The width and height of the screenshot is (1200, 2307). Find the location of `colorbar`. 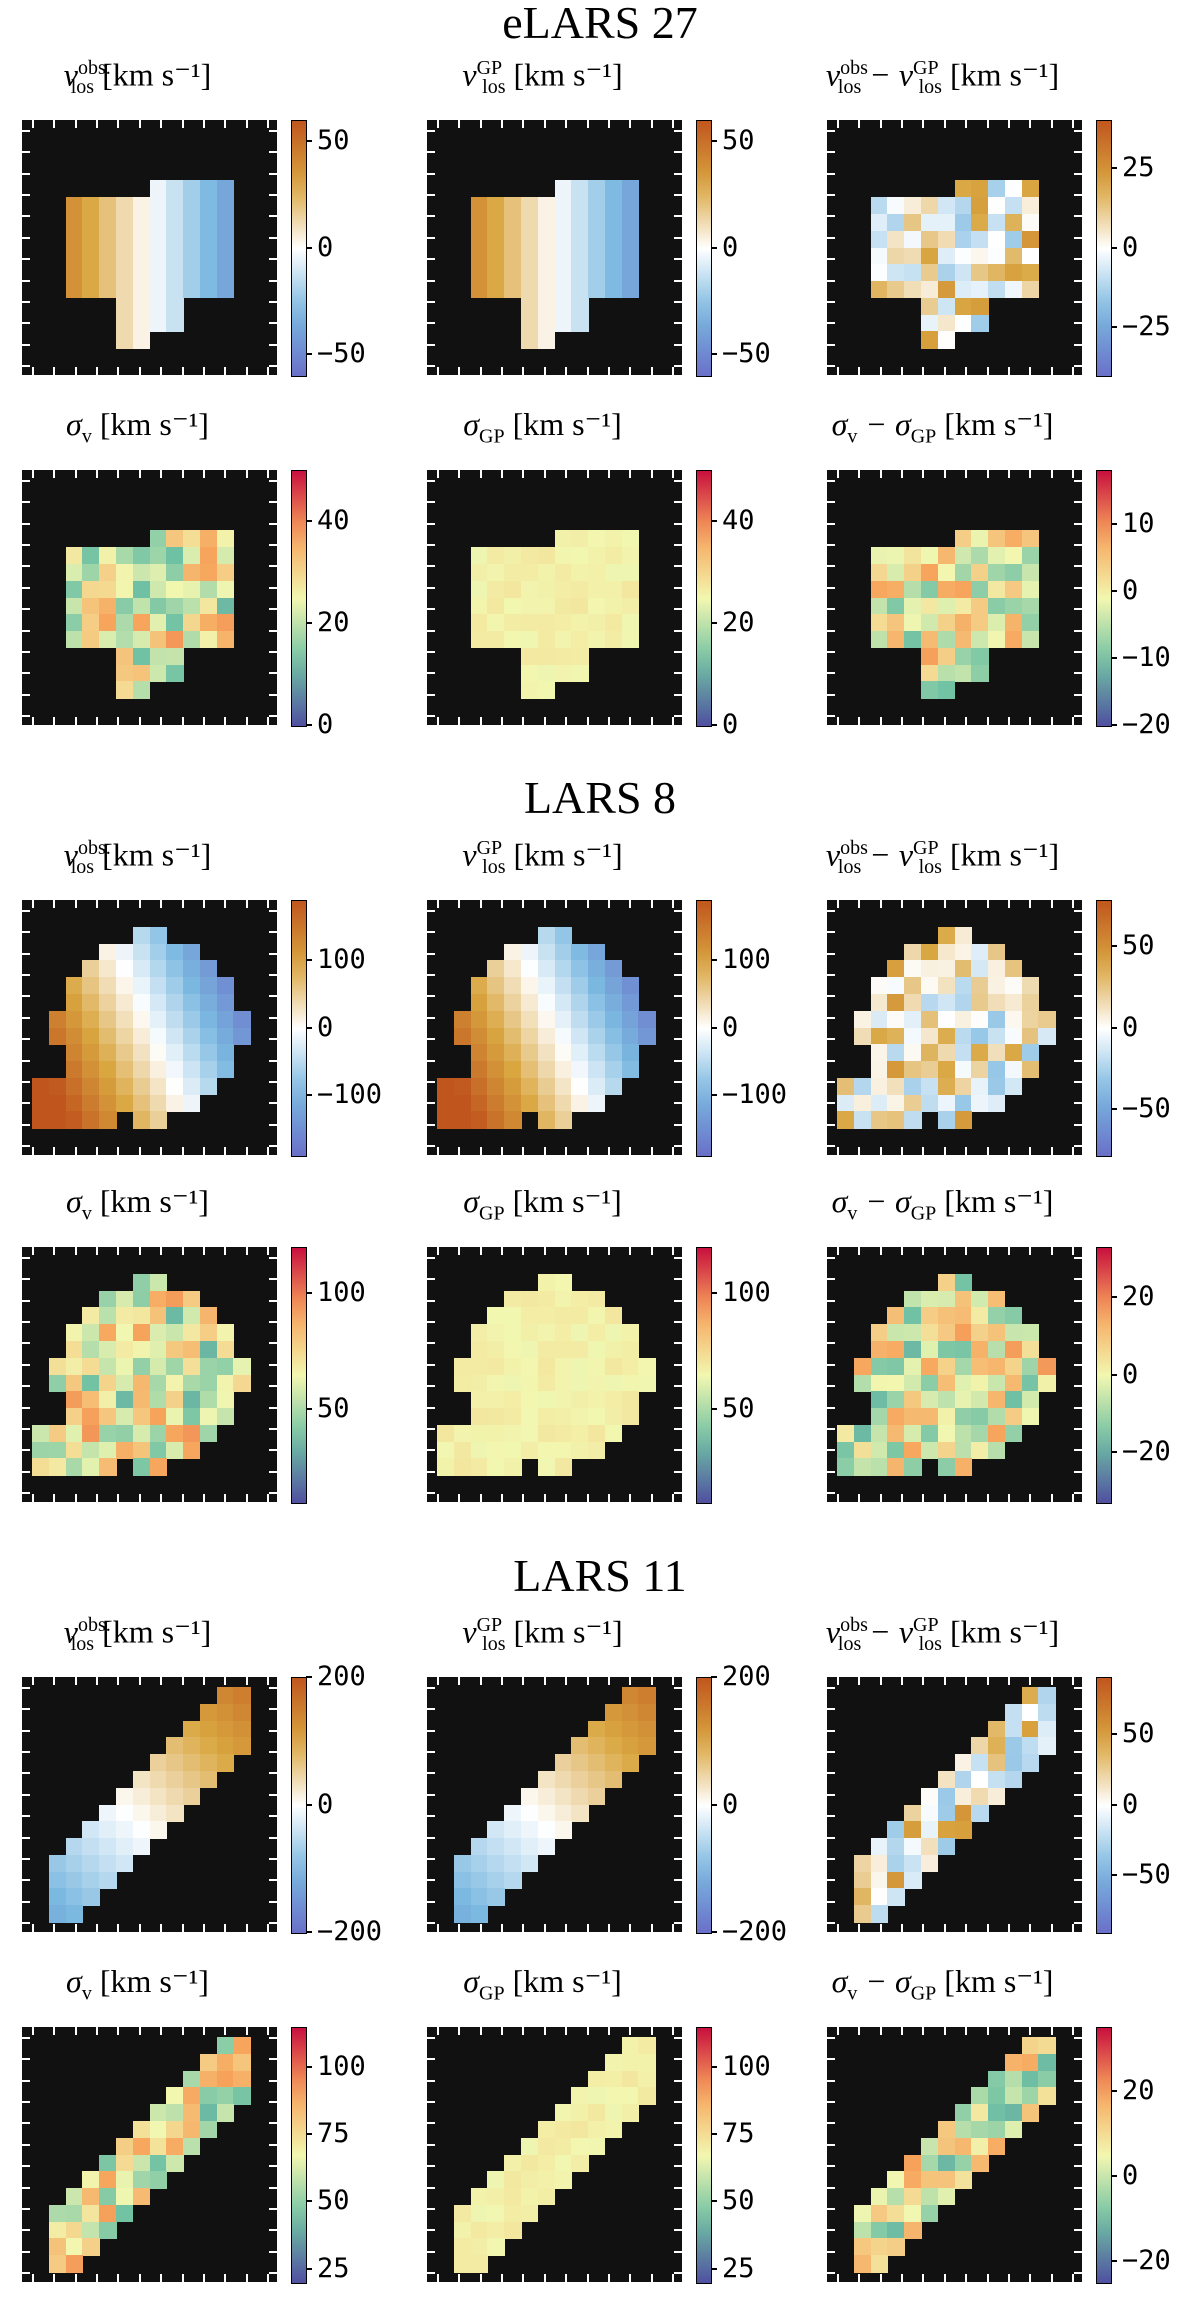

colorbar is located at coordinates (299, 248).